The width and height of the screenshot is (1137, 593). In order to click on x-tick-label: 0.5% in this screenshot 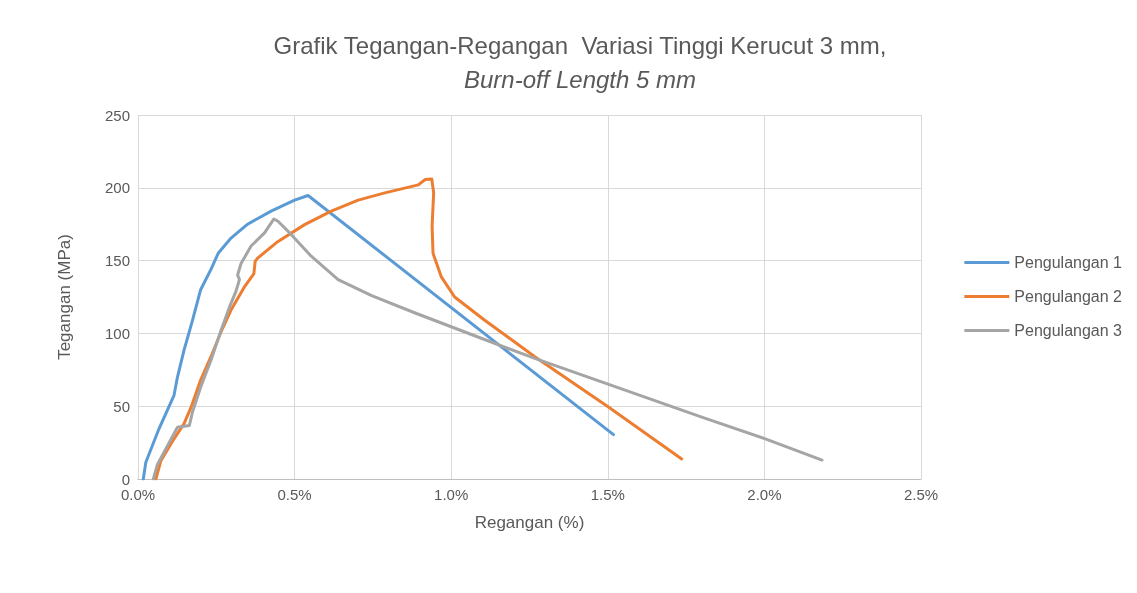, I will do `click(294, 494)`.